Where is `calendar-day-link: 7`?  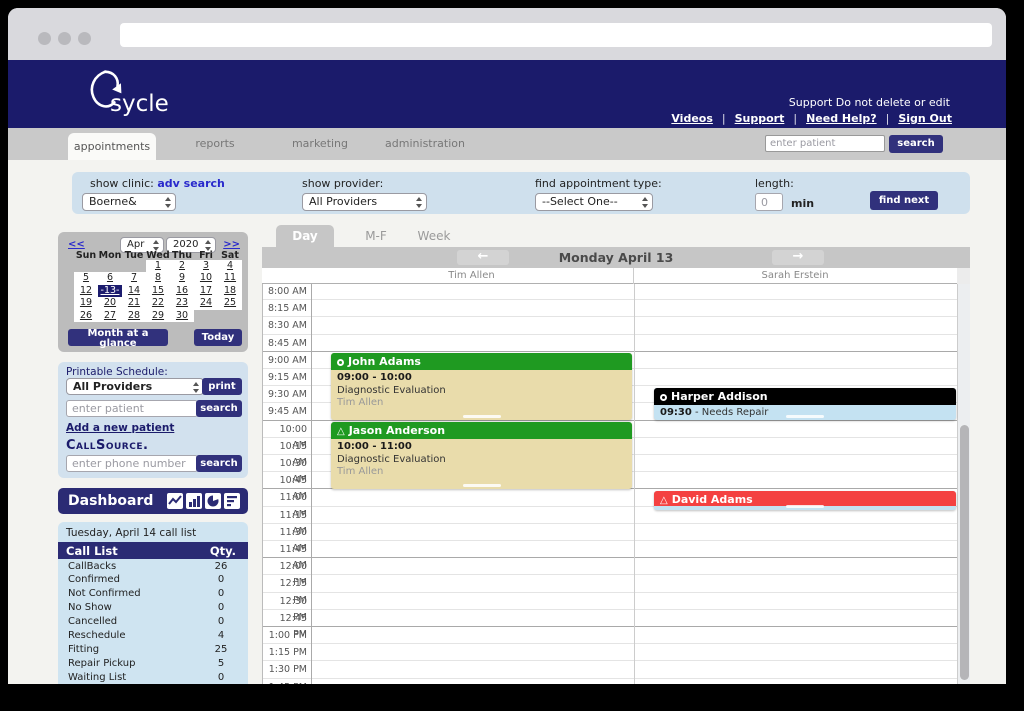
calendar-day-link: 7 is located at coordinates (134, 278).